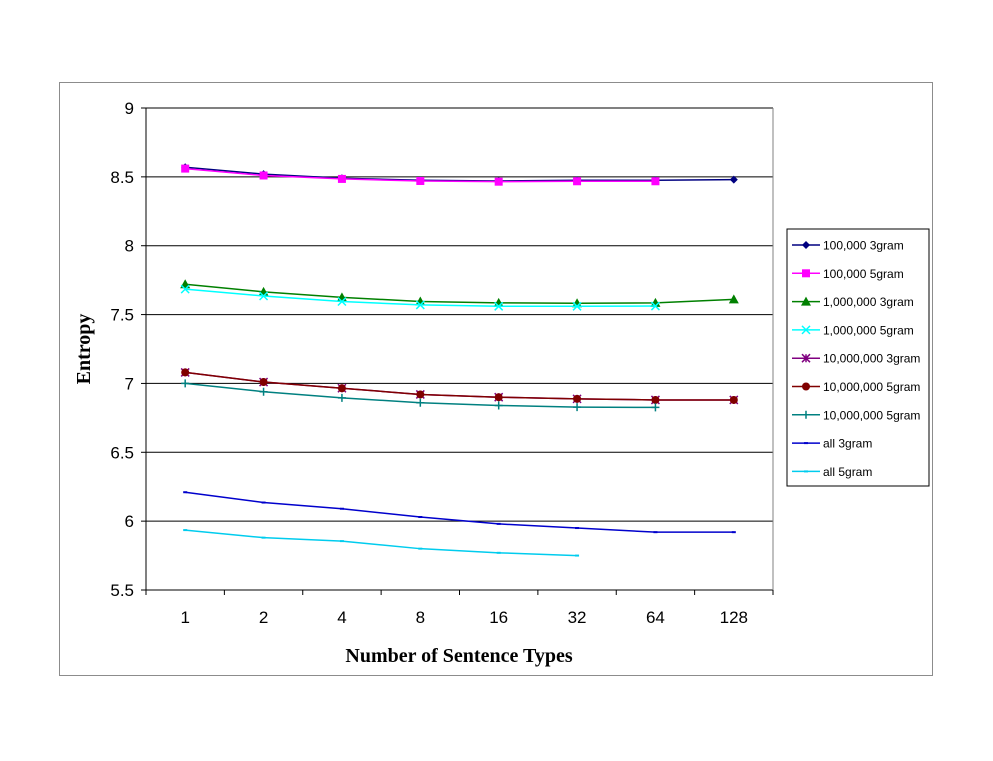  Describe the element at coordinates (184, 617) in the screenshot. I see `x-tick-label: 1` at that location.